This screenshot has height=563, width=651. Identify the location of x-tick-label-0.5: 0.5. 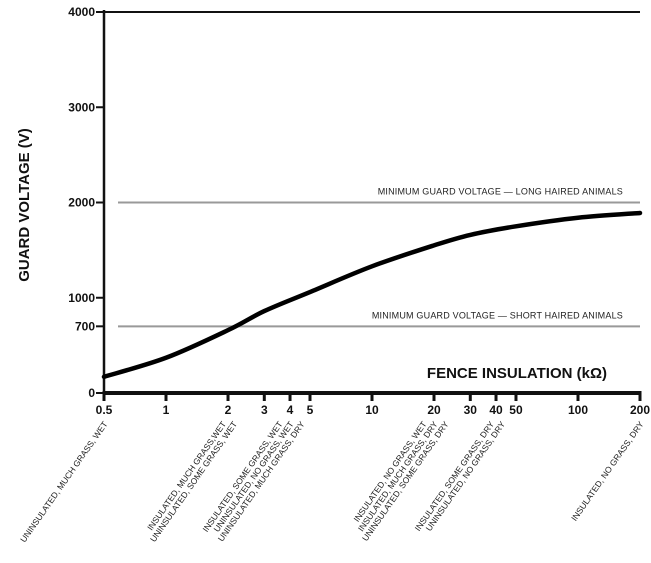
(104, 410).